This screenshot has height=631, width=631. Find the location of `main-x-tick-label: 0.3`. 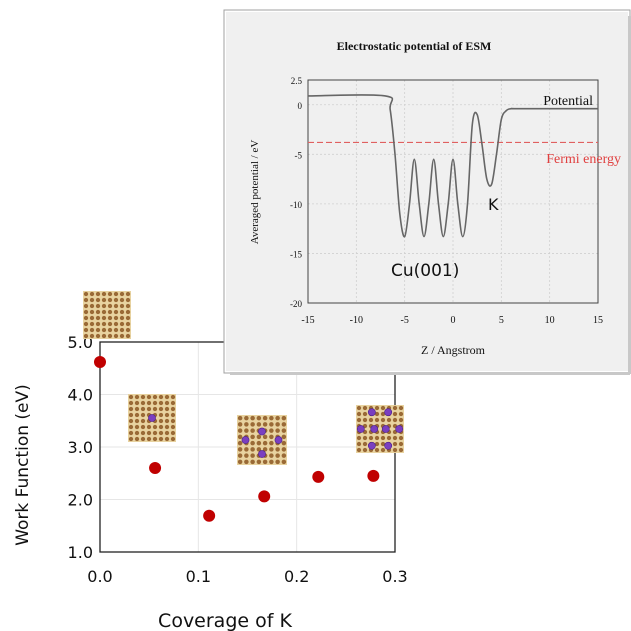

main-x-tick-label: 0.3 is located at coordinates (394, 576).